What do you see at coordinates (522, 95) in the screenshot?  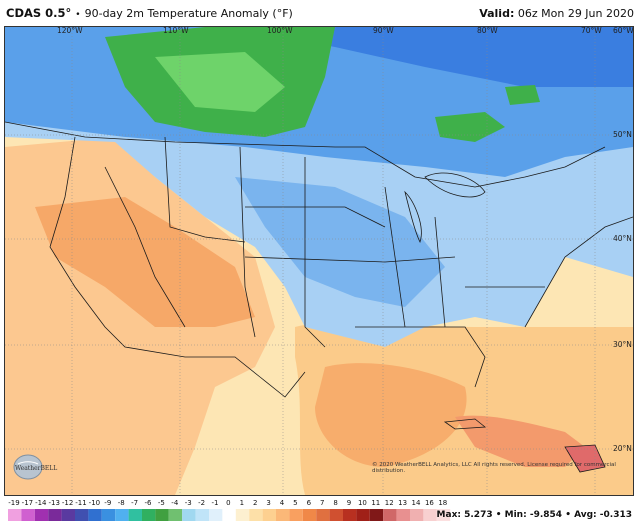 I see `strong-cool-labrador` at bounding box center [522, 95].